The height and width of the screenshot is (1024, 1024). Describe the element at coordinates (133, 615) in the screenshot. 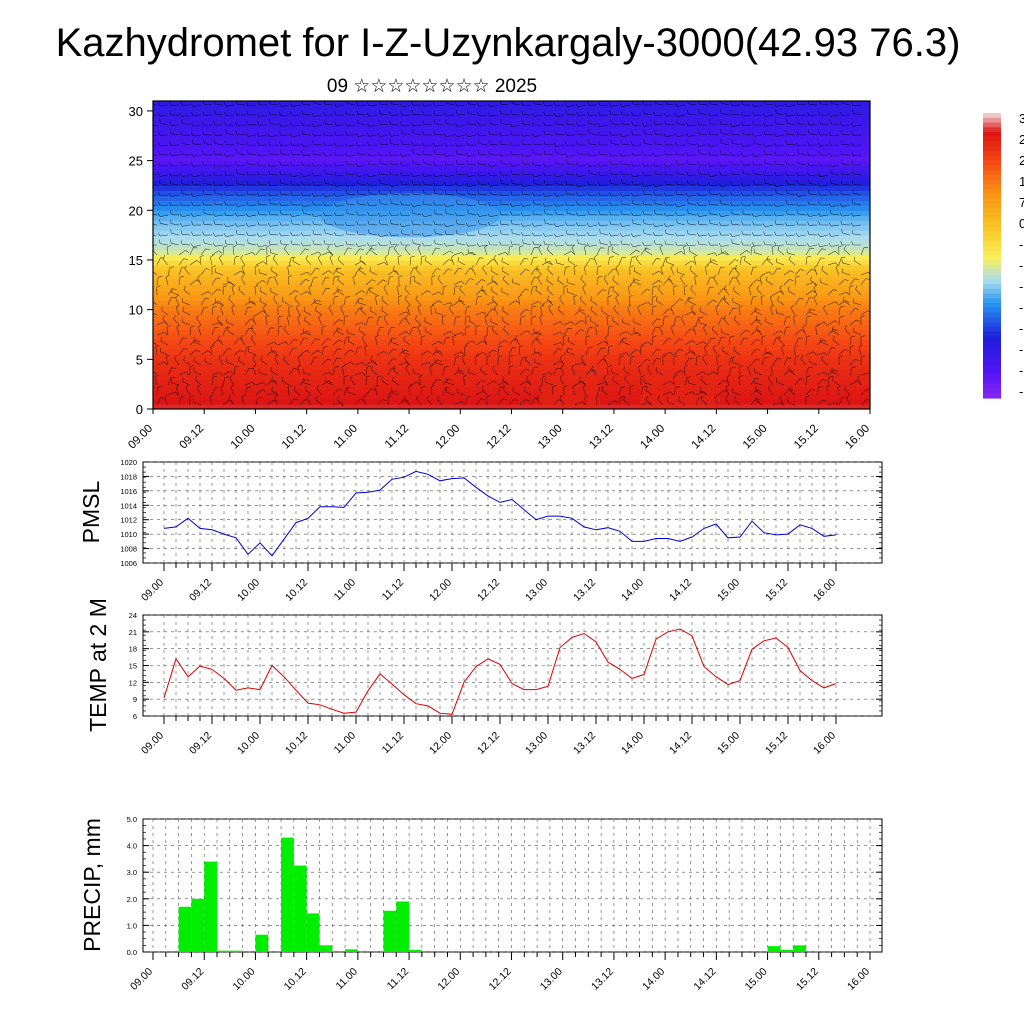

I see `y-tick-label: 24` at that location.